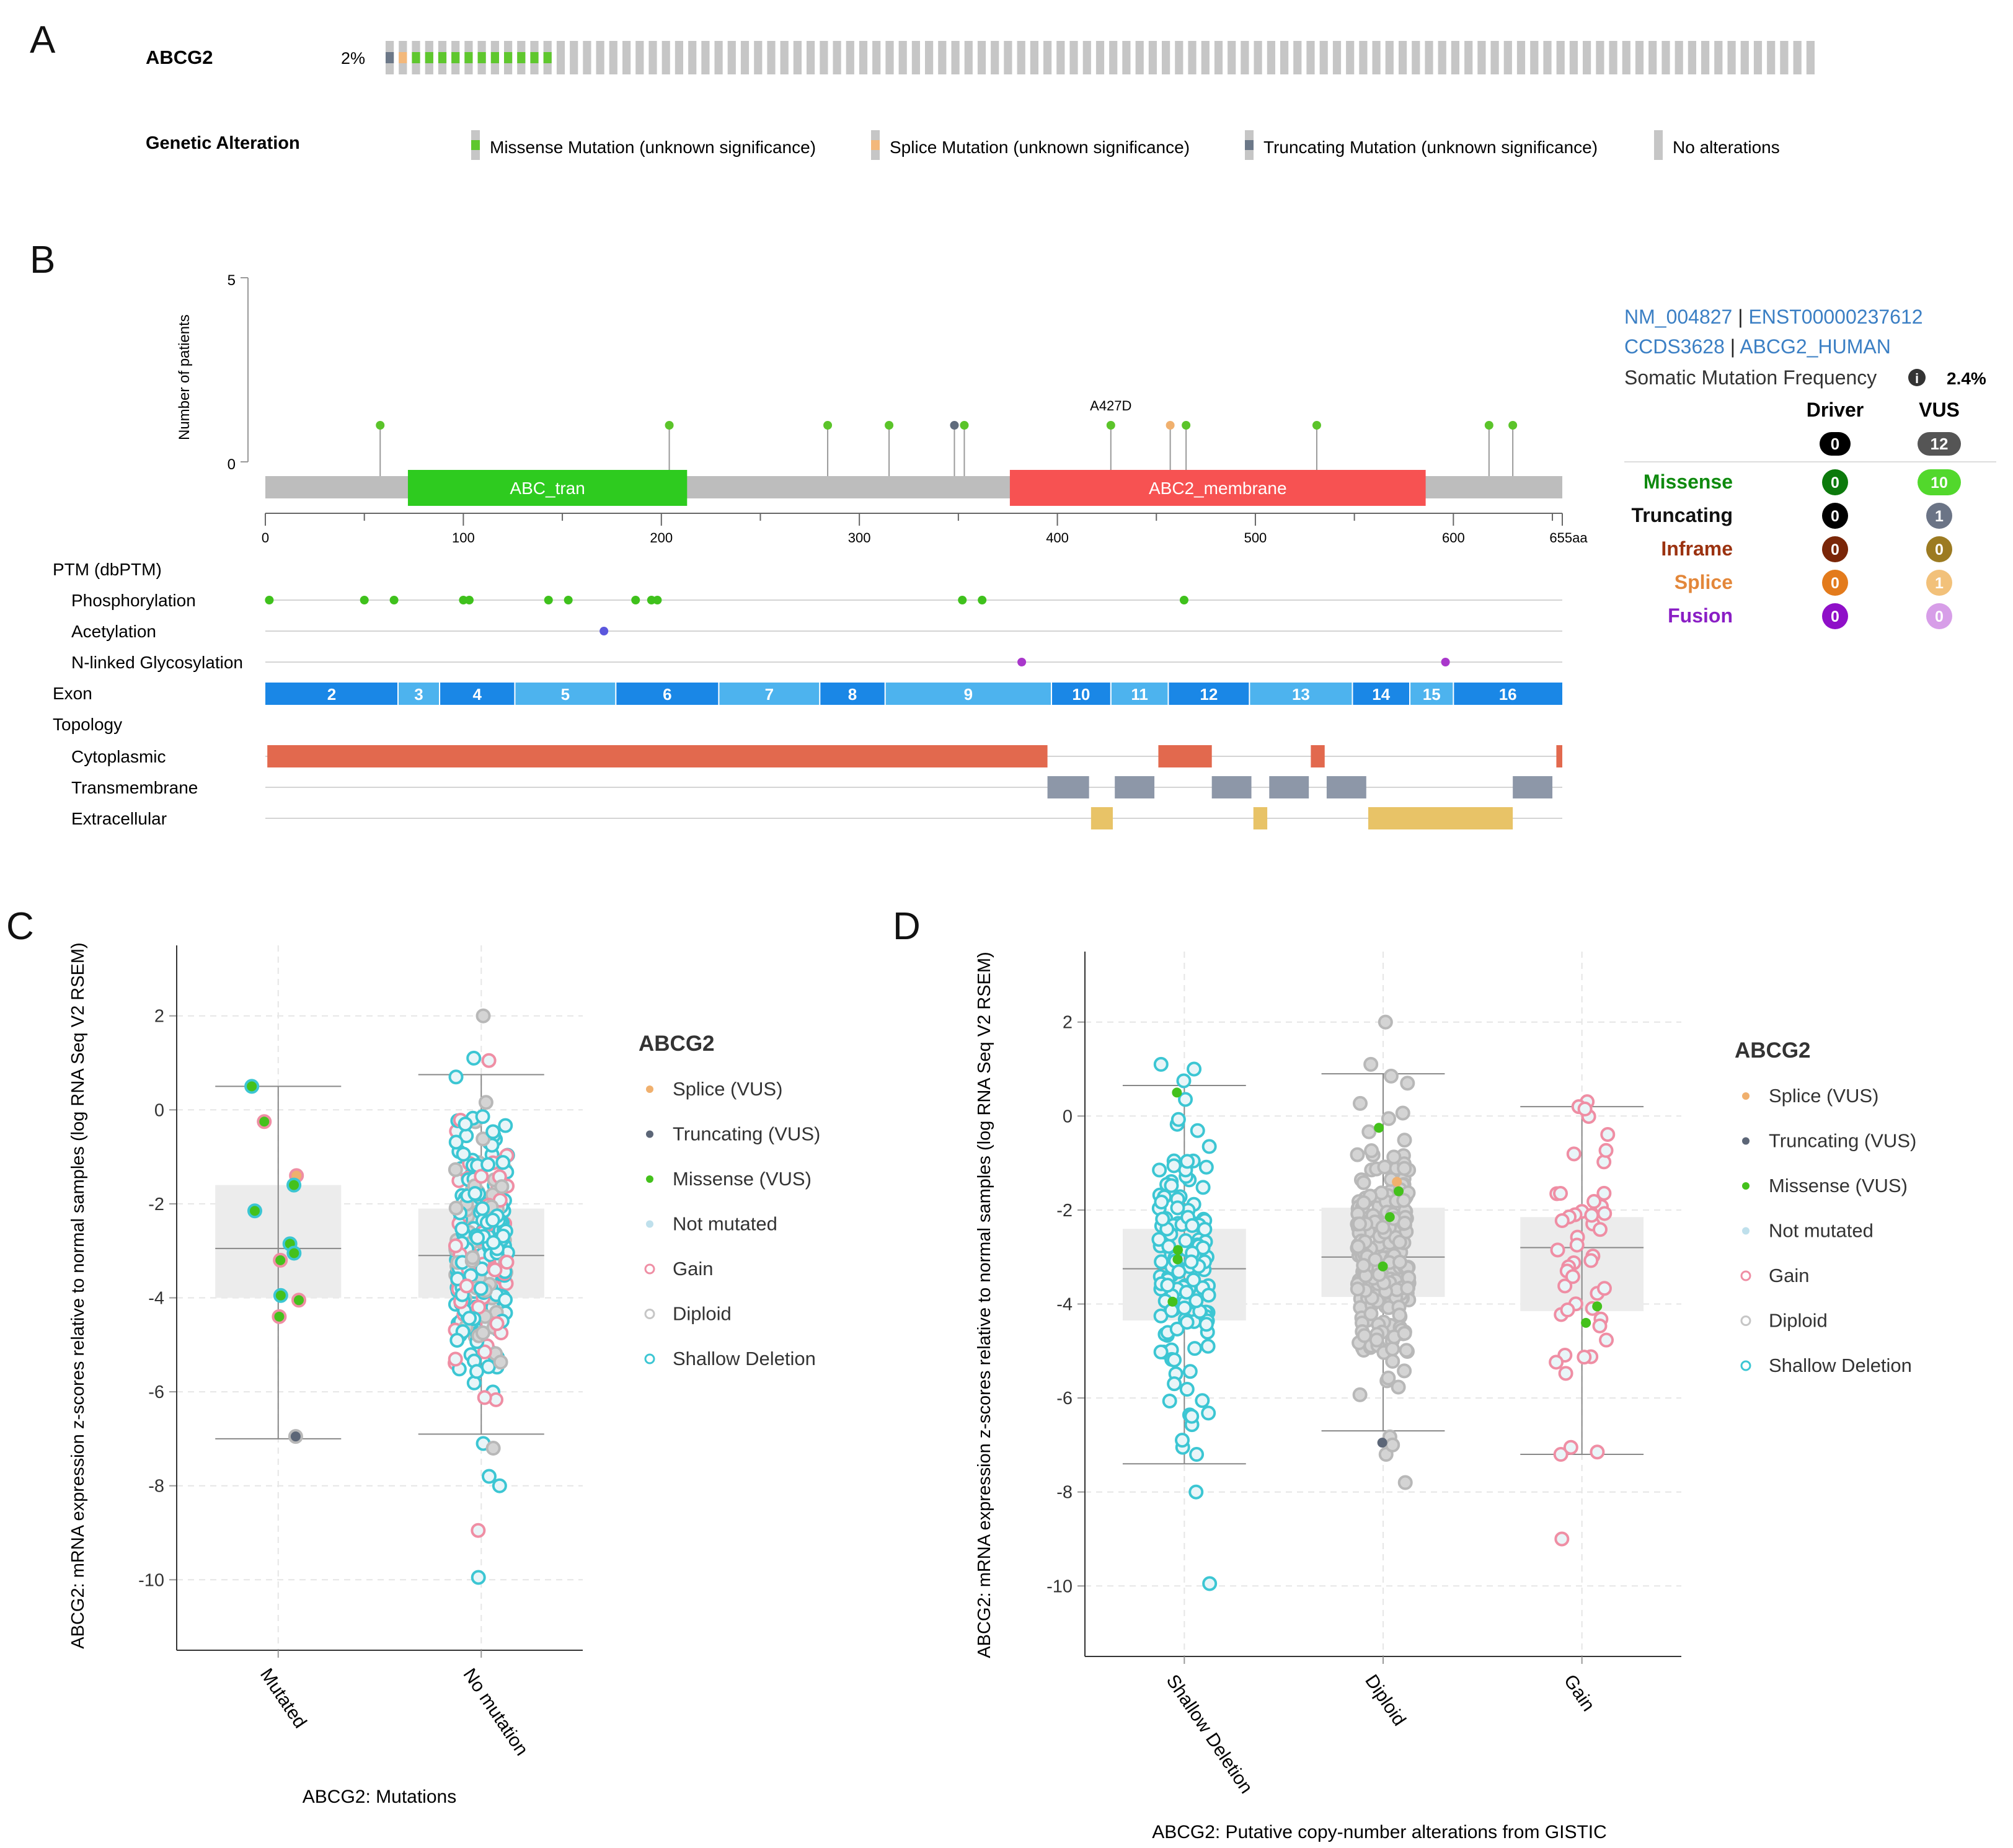 Image resolution: width=2013 pixels, height=1848 pixels. What do you see at coordinates (1840, 1366) in the screenshot?
I see `legend-label: Shallow Deletion` at bounding box center [1840, 1366].